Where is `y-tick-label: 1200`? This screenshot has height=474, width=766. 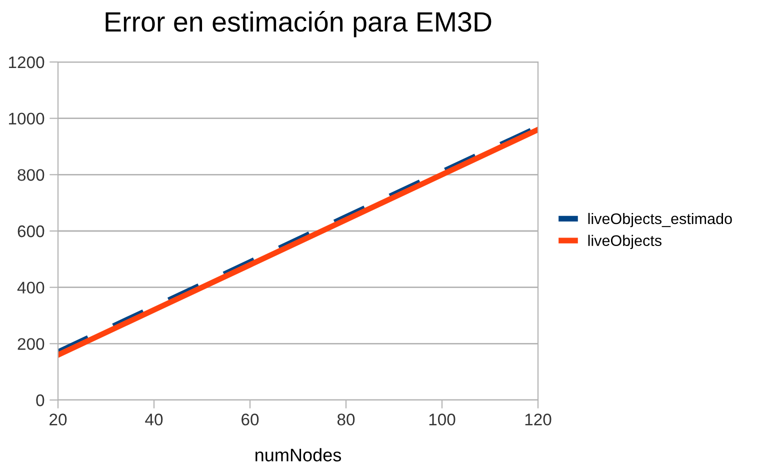 y-tick-label: 1200 is located at coordinates (26, 62).